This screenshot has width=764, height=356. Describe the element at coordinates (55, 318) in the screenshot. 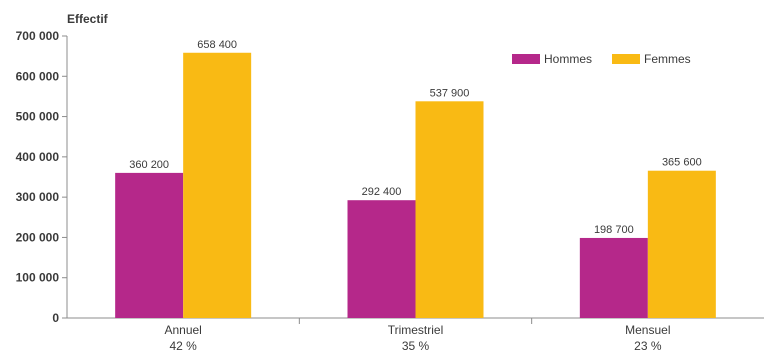

I see `y-tick-label: 0` at that location.